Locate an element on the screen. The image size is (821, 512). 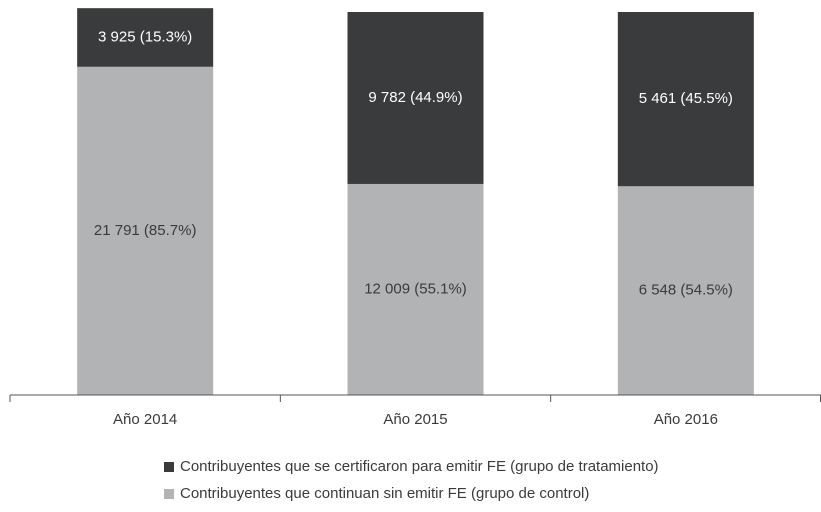
x-tick-label: Año 2014 is located at coordinates (145, 419).